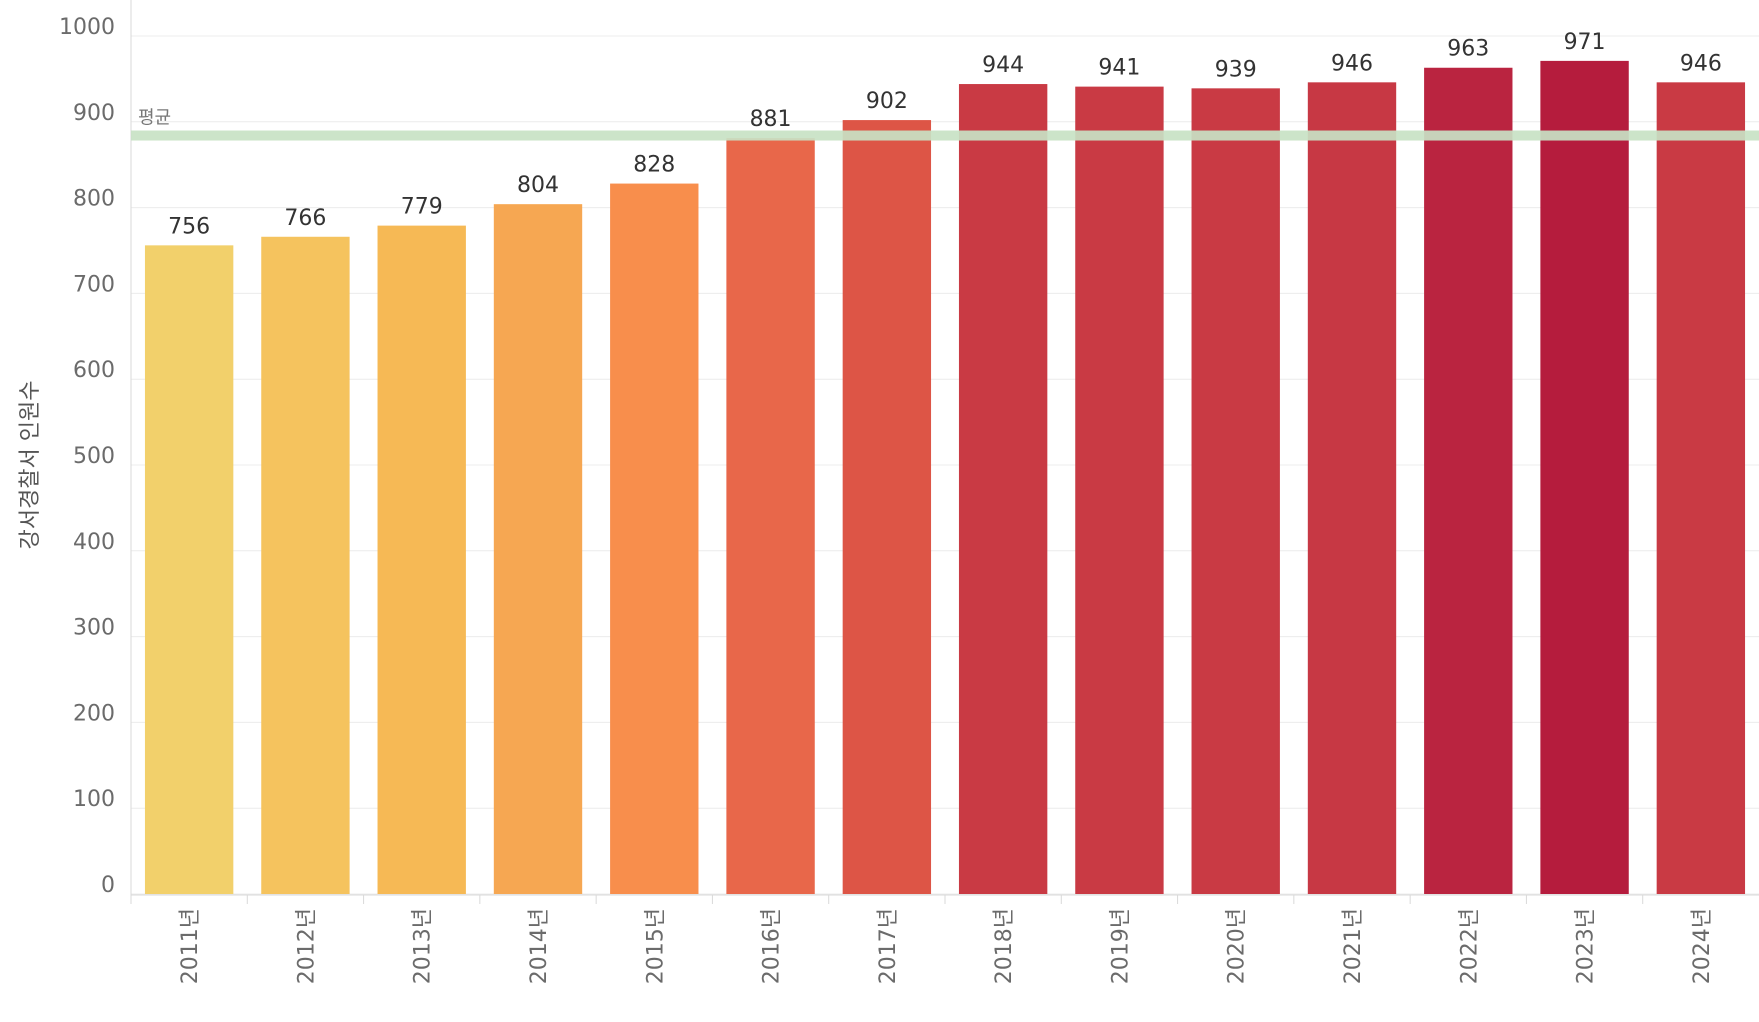 The height and width of the screenshot is (1022, 1759). What do you see at coordinates (888, 946) in the screenshot?
I see `x-tick-label: 2017년` at bounding box center [888, 946].